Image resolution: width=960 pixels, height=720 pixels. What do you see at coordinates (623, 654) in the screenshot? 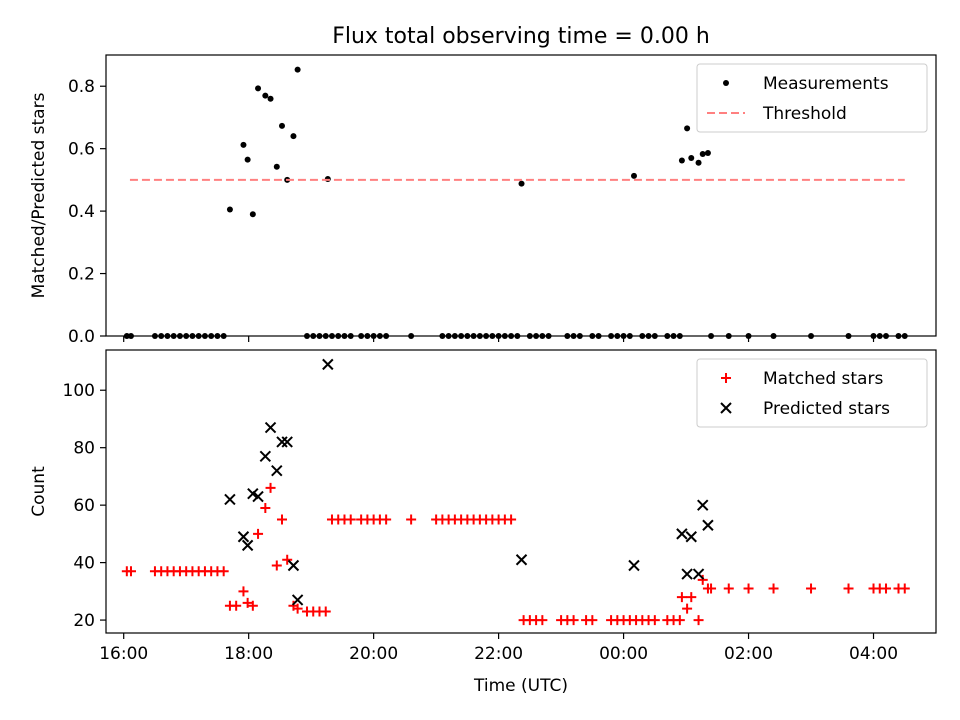
I see `x-tick-label: 00:00` at bounding box center [623, 654].